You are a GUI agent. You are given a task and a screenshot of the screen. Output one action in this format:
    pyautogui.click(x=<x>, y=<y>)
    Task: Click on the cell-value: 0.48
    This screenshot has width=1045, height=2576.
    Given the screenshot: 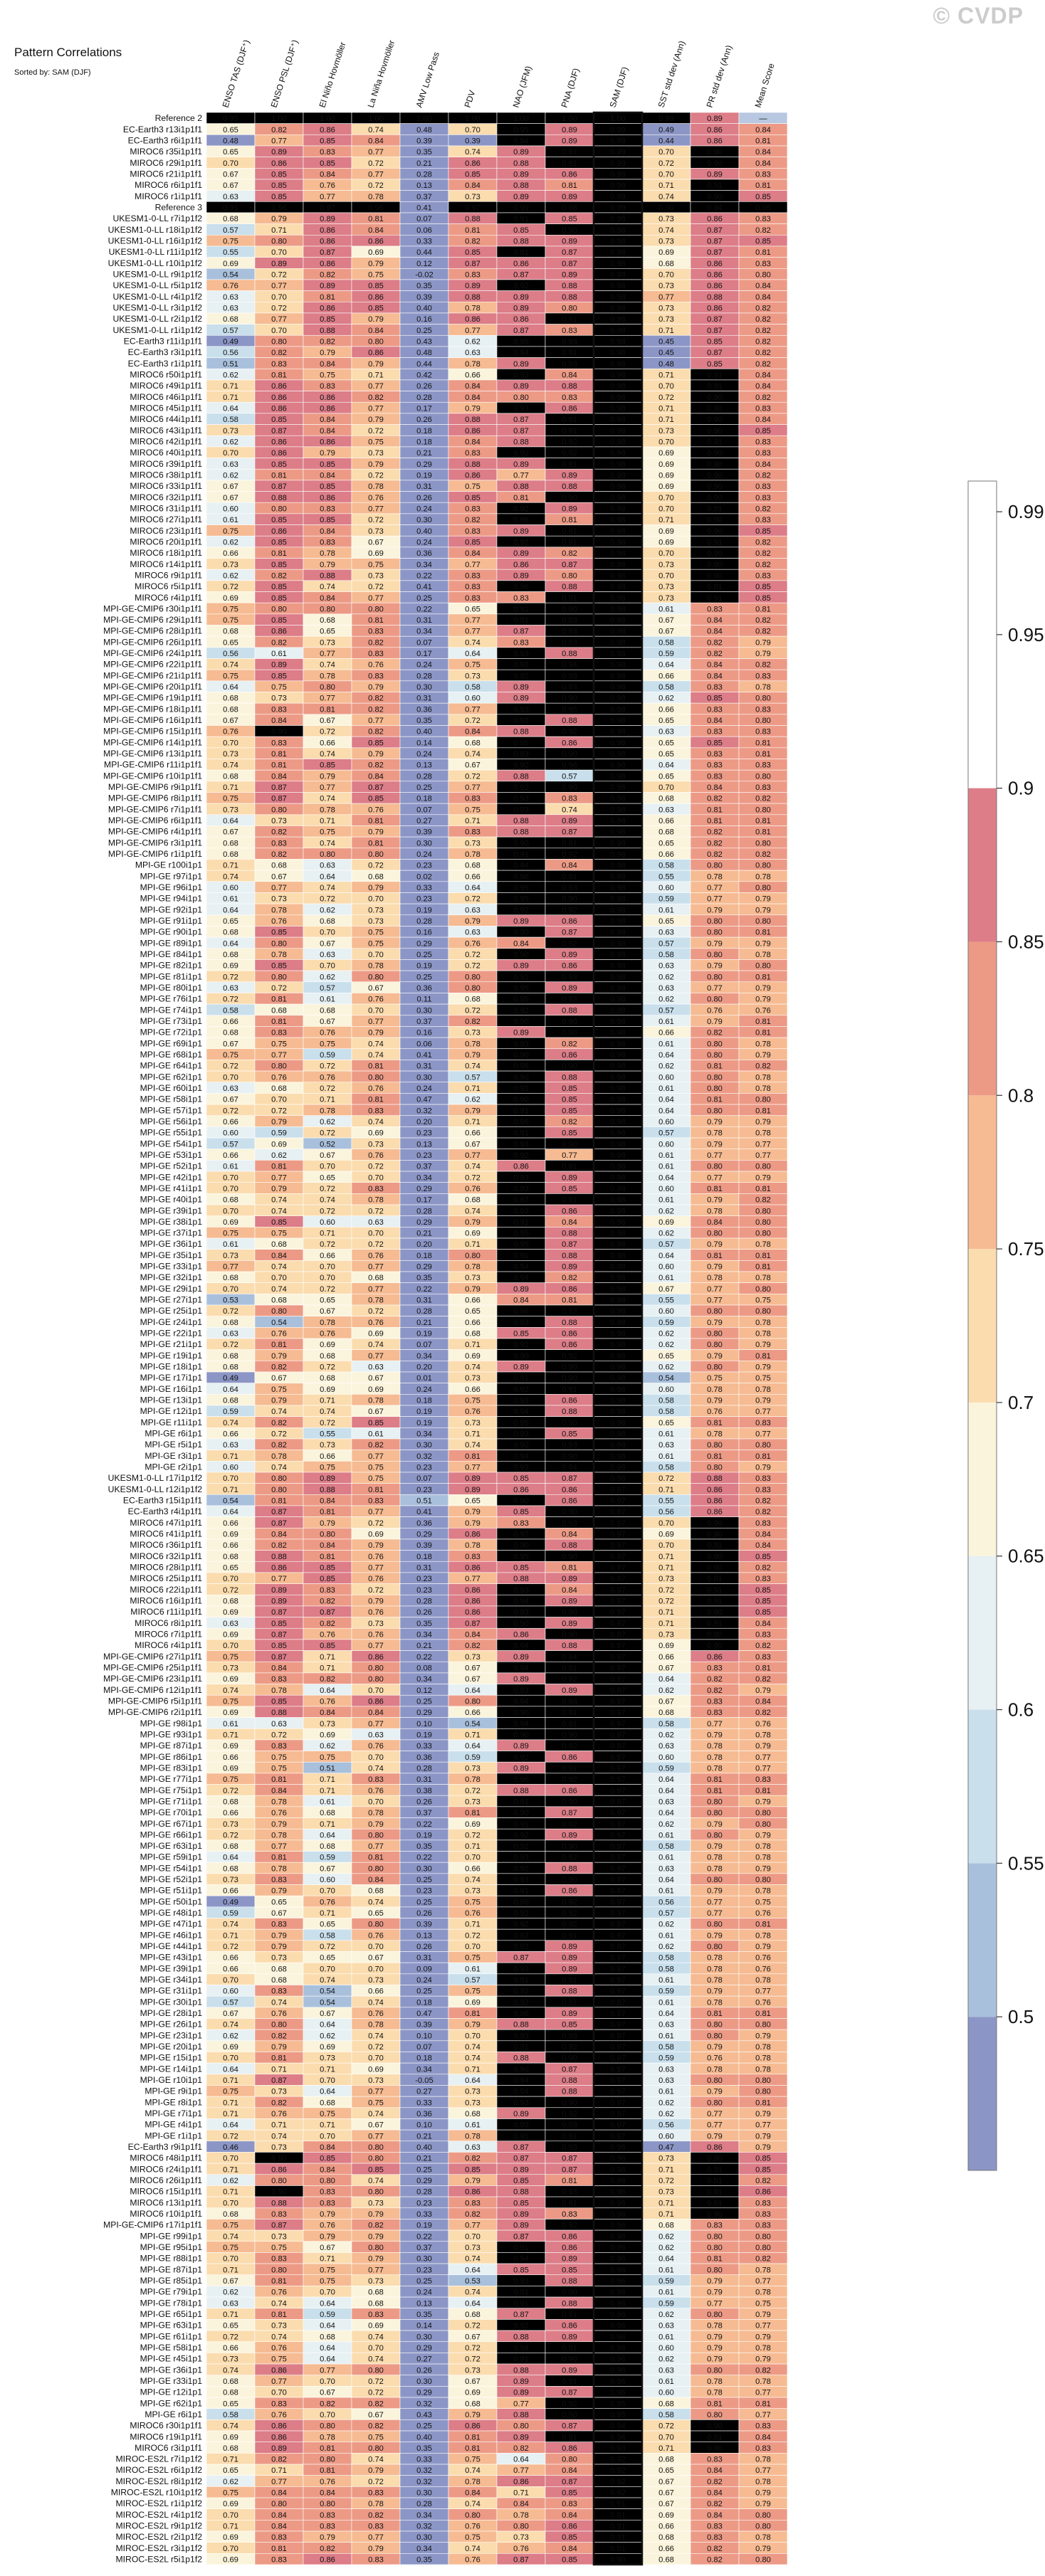 What is the action you would take?
    pyautogui.click(x=424, y=130)
    